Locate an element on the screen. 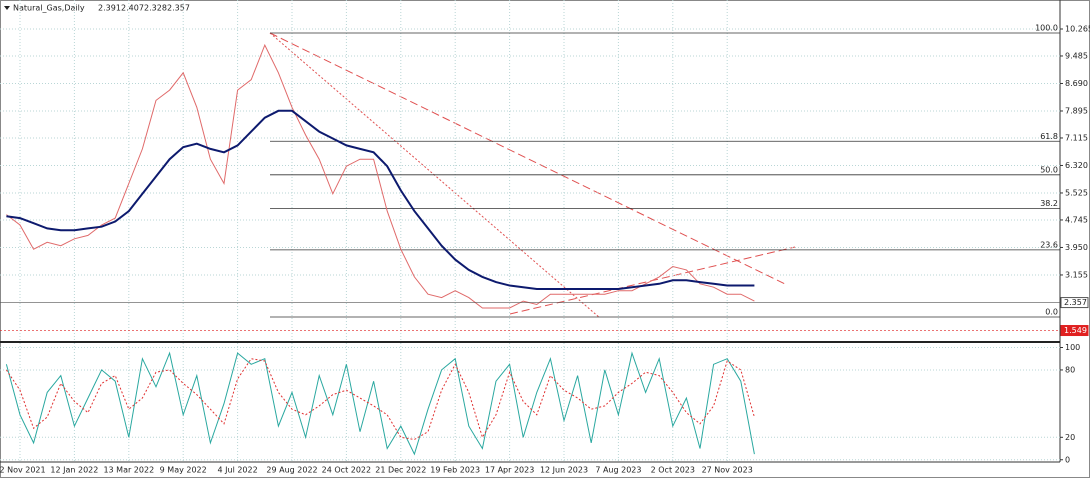 Image resolution: width=1090 pixels, height=478 pixels. fib-label: 61.8 is located at coordinates (1049, 136).